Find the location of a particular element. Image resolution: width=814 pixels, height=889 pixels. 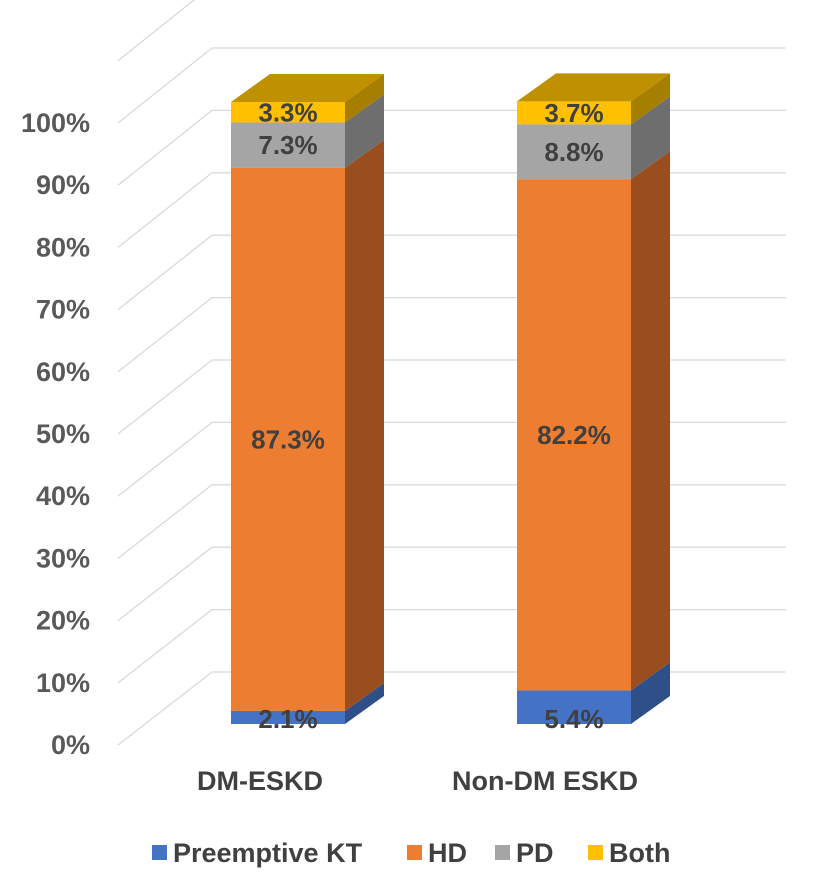

legend-item: HD is located at coordinates (437, 853).